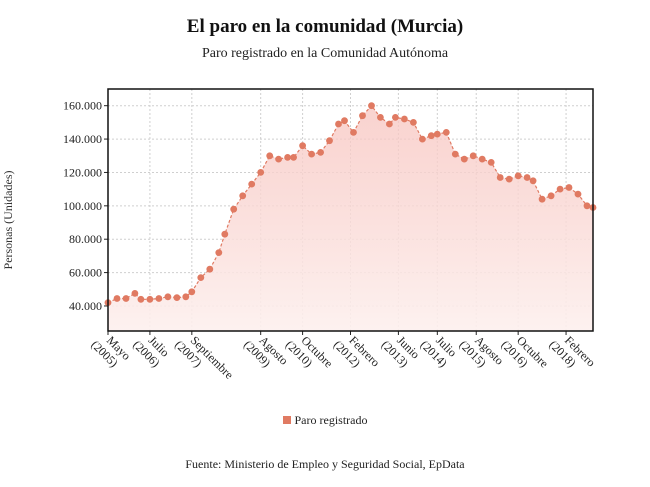  I want to click on x-tick-label: Febrero(2012), so click(357, 354).